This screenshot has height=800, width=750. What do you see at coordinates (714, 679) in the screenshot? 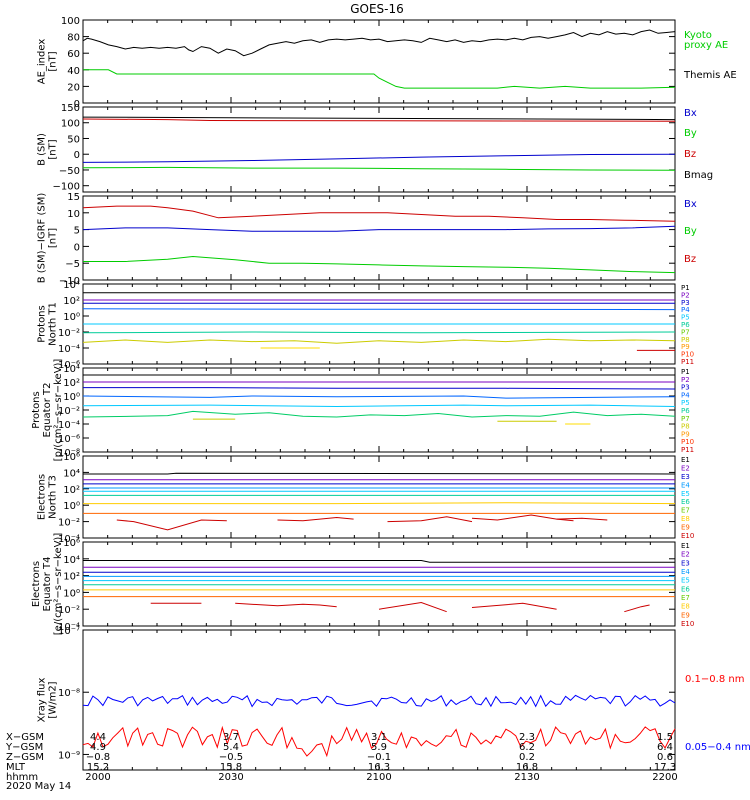
I see `legend-entry: 0.1−0.8 nm` at bounding box center [714, 679].